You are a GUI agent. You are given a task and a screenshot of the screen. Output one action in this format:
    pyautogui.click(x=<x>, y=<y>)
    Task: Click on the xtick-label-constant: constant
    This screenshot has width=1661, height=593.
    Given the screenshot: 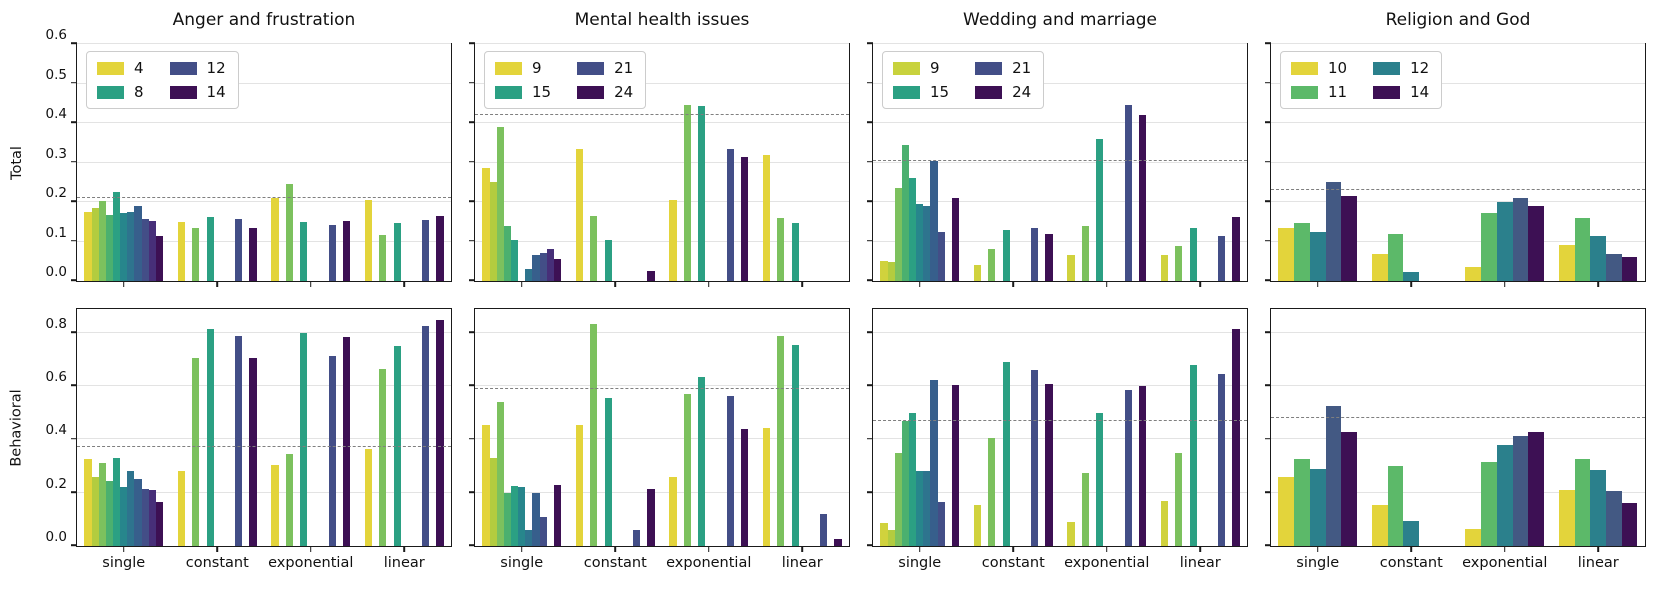 What is the action you would take?
    pyautogui.click(x=615, y=563)
    